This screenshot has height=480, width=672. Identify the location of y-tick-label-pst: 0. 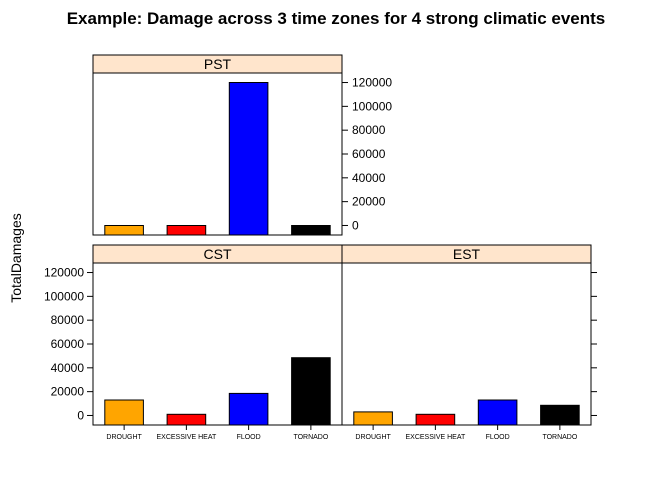
(355, 225).